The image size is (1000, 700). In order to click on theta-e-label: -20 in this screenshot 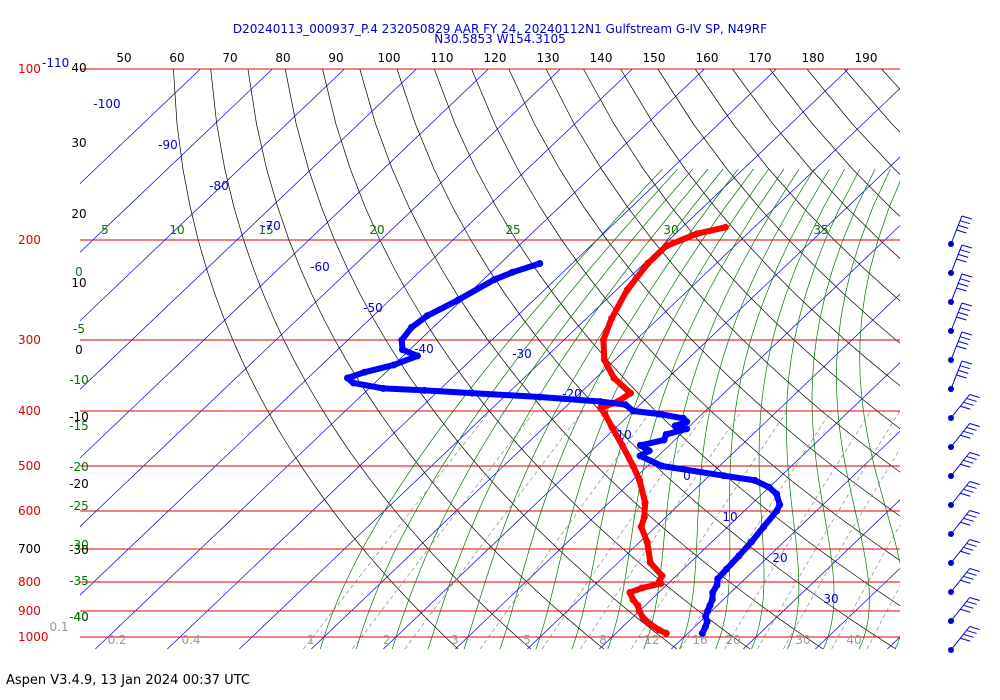, I will do `click(79, 467)`.